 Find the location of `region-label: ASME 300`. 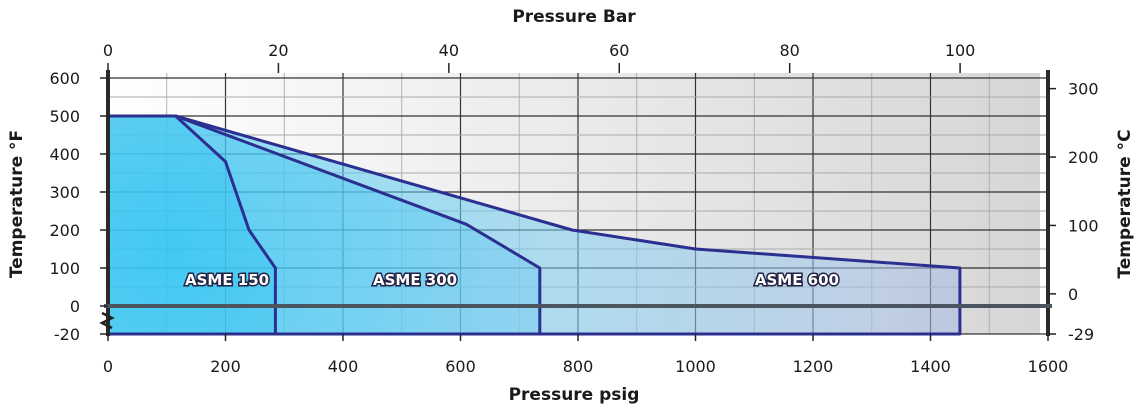

region-label: ASME 300 is located at coordinates (415, 280).